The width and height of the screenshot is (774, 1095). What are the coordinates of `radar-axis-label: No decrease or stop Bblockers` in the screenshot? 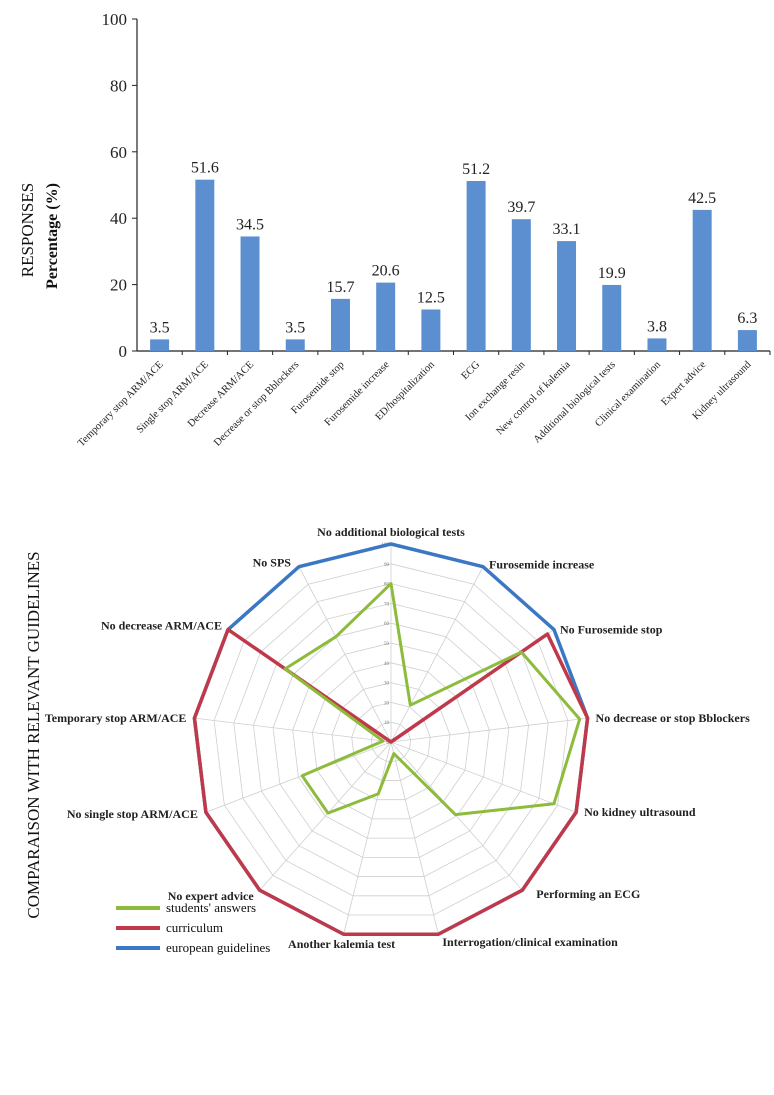 It's located at (673, 718).